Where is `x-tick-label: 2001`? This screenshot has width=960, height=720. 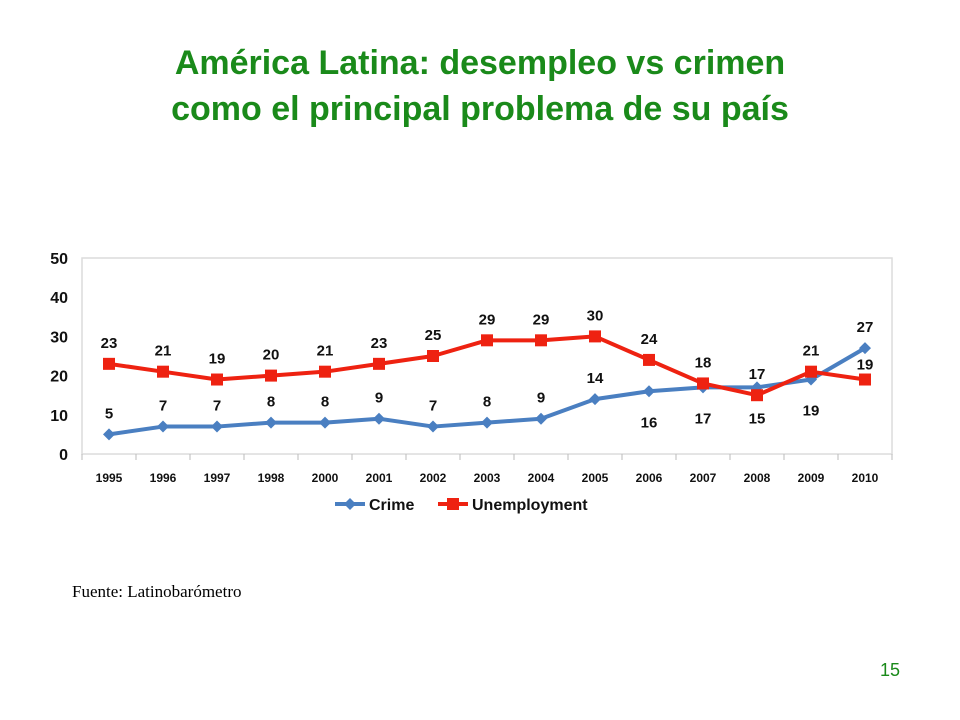
x-tick-label: 2001 is located at coordinates (379, 478).